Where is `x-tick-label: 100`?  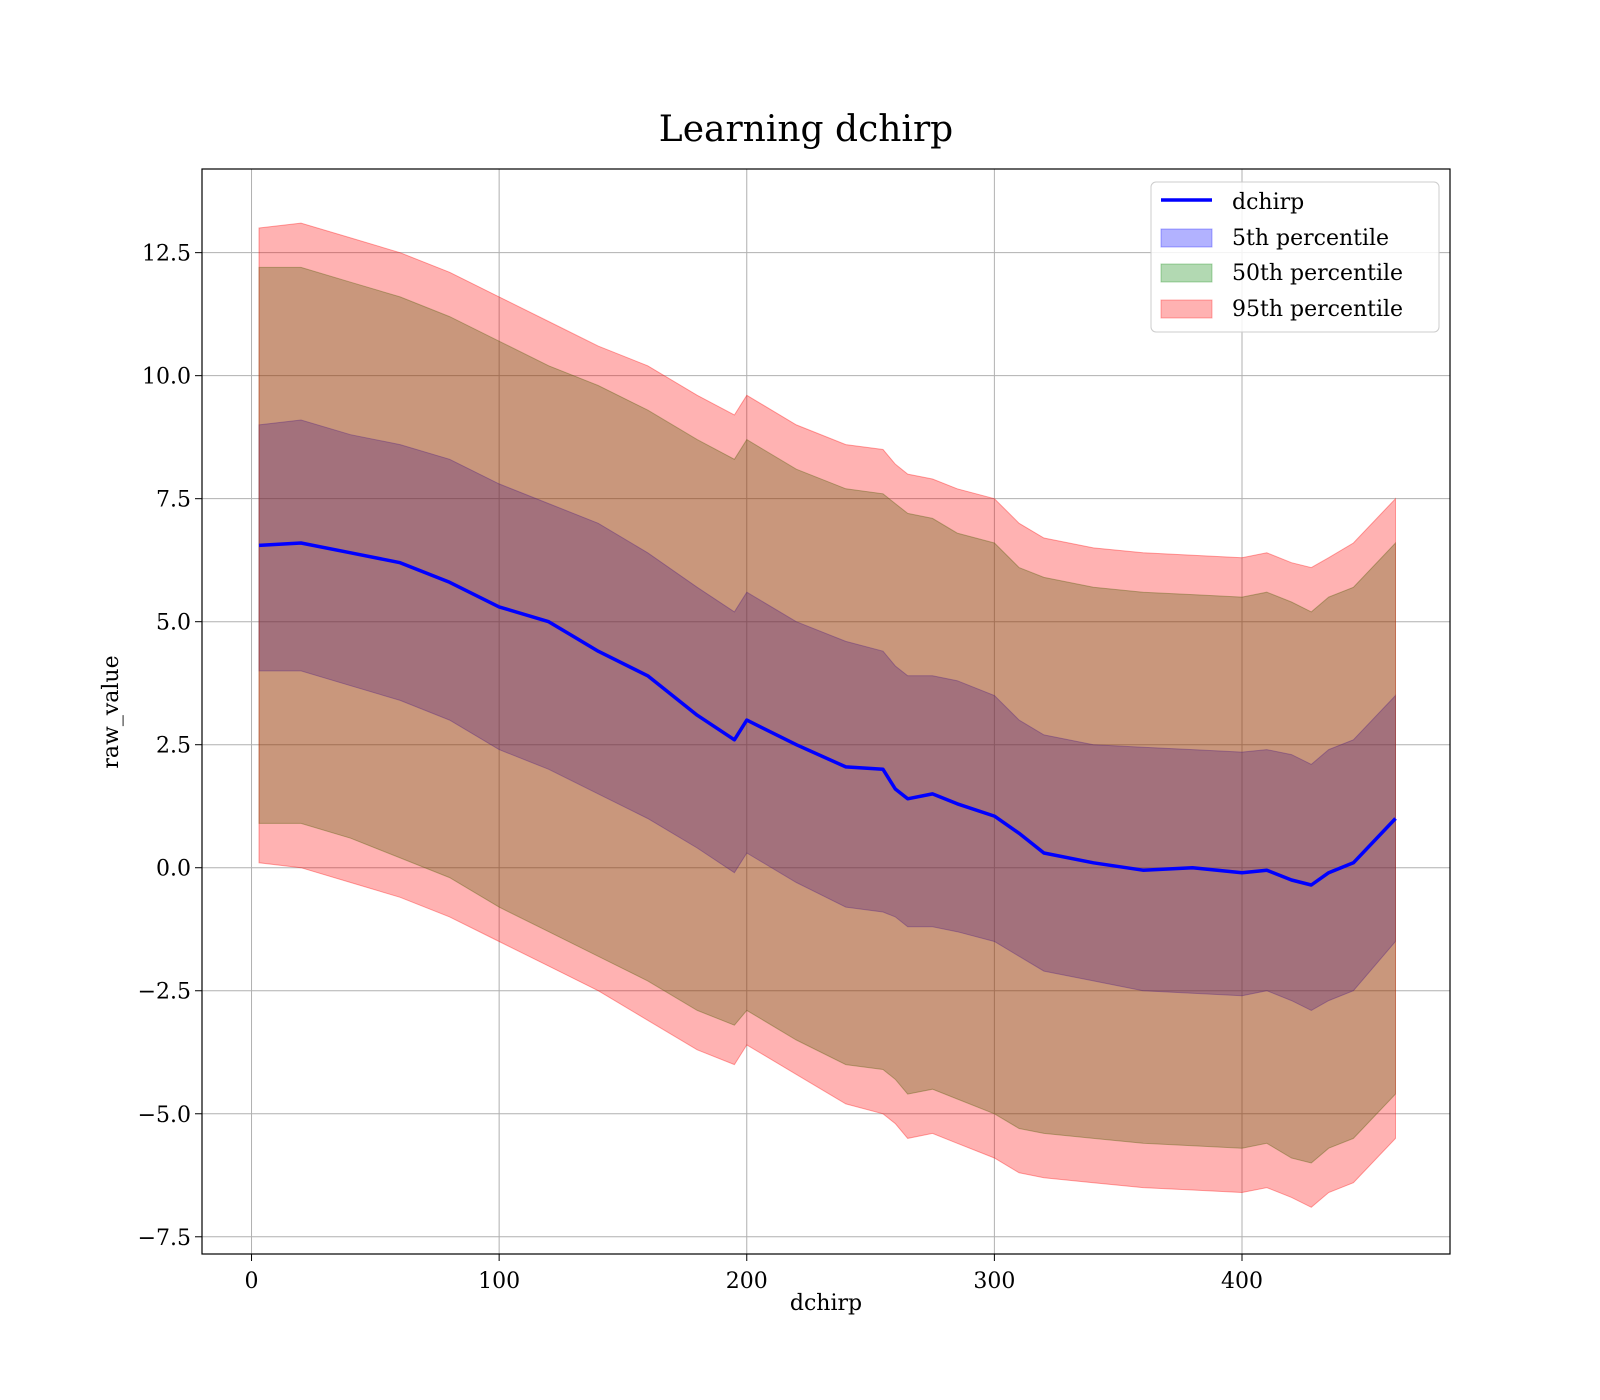
x-tick-label: 100 is located at coordinates (499, 1281).